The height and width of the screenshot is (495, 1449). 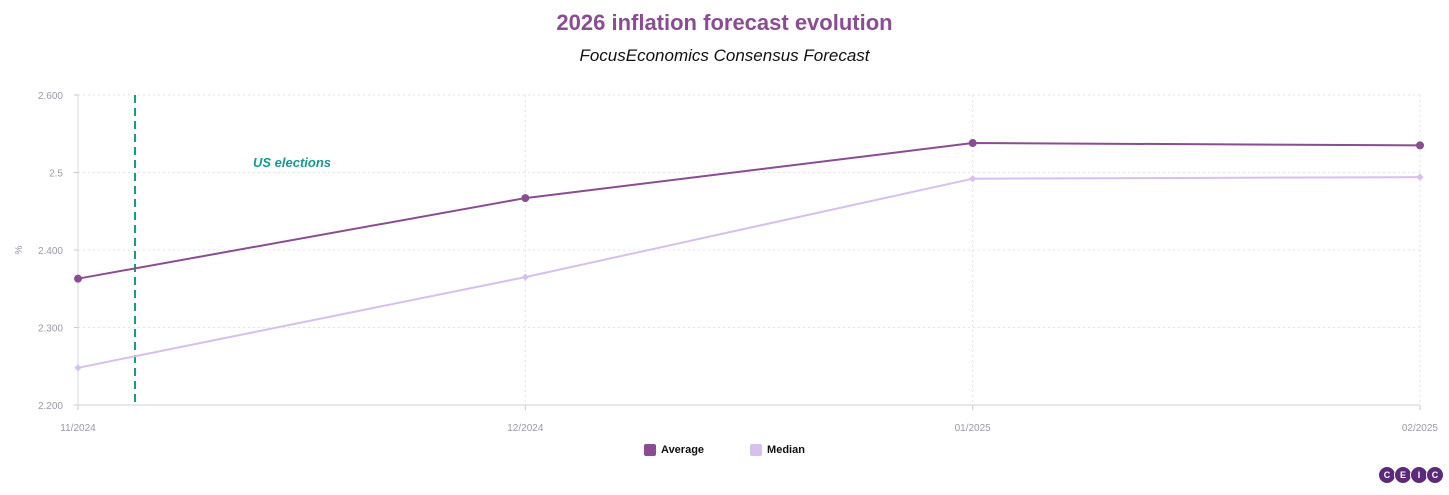 What do you see at coordinates (19, 249) in the screenshot?
I see `y-axis-label: %` at bounding box center [19, 249].